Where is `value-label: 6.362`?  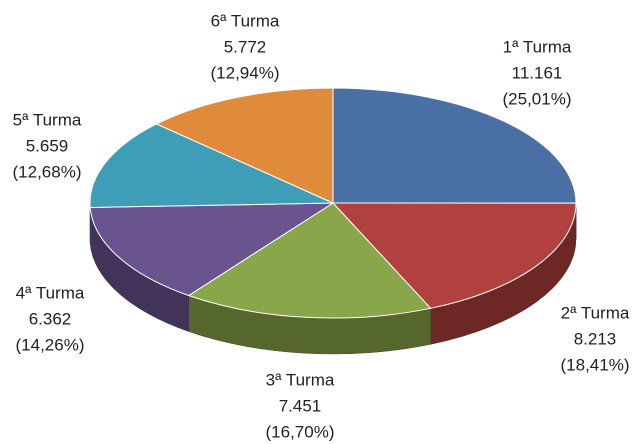 value-label: 6.362 is located at coordinates (50, 318).